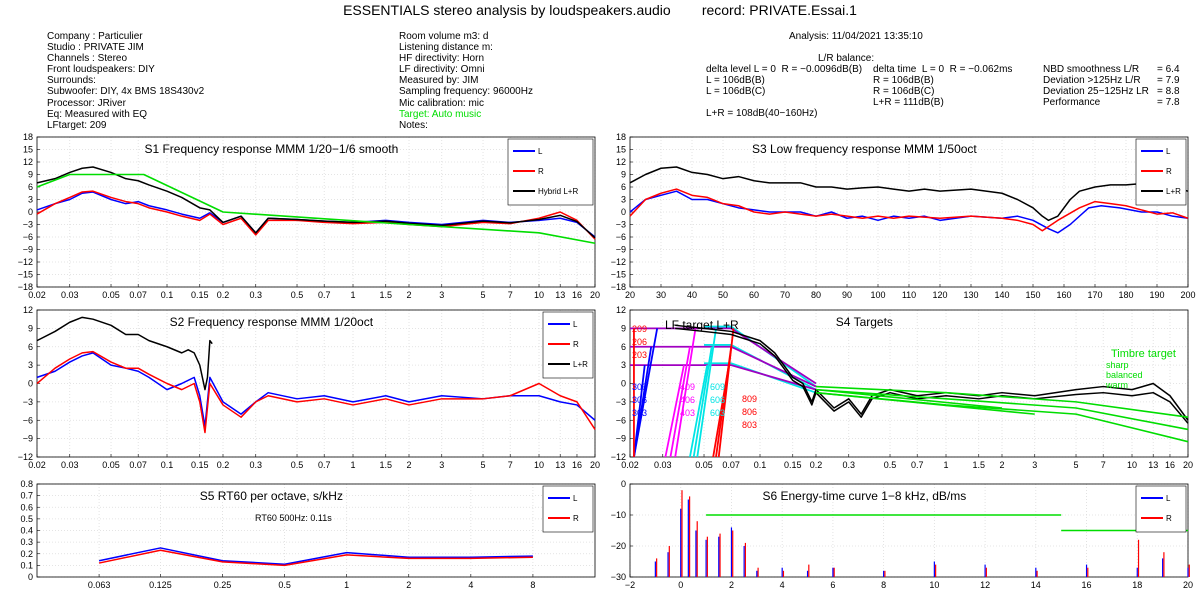  I want to click on info-line: Deviation >125Hz L/R, so click(1092, 81).